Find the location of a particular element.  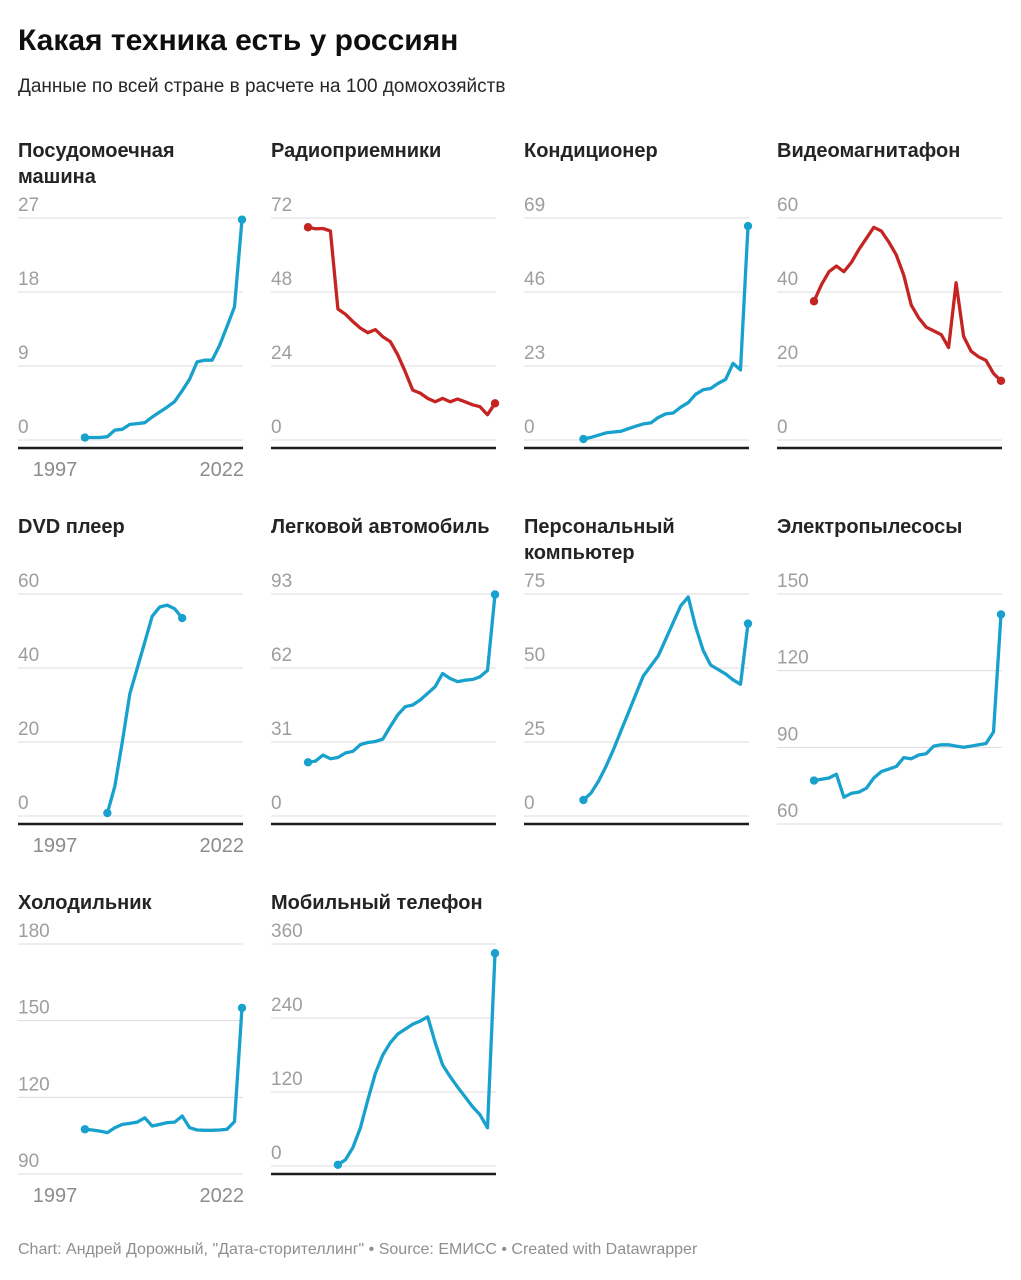

chart-car: Легковой автомобиль 0 31 62 93 is located at coordinates (385, 688).